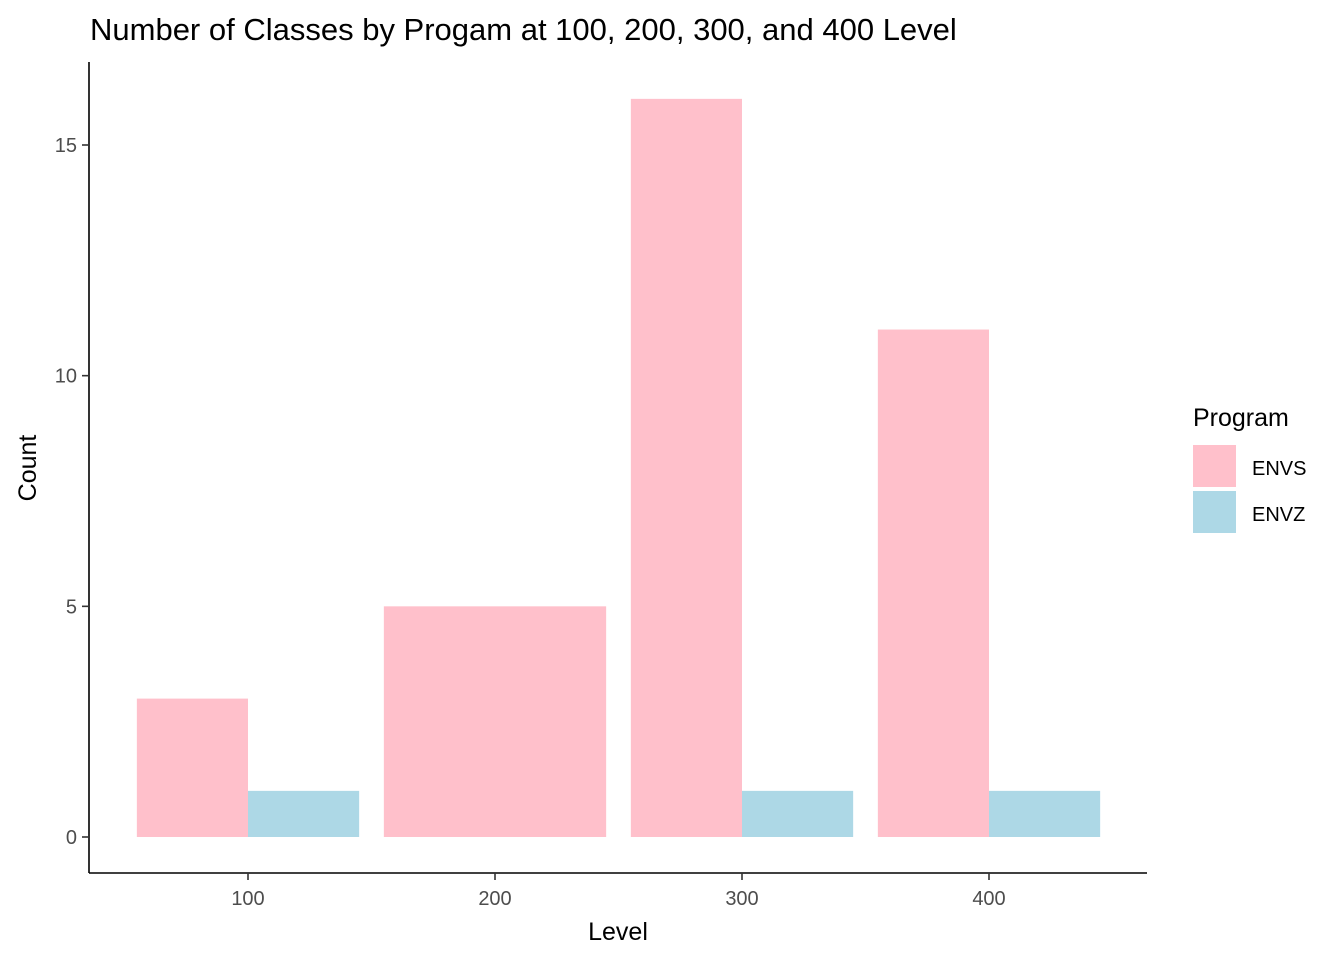 The image size is (1344, 960). Describe the element at coordinates (1278, 515) in the screenshot. I see `legend-label-envz: ENVZ` at that location.